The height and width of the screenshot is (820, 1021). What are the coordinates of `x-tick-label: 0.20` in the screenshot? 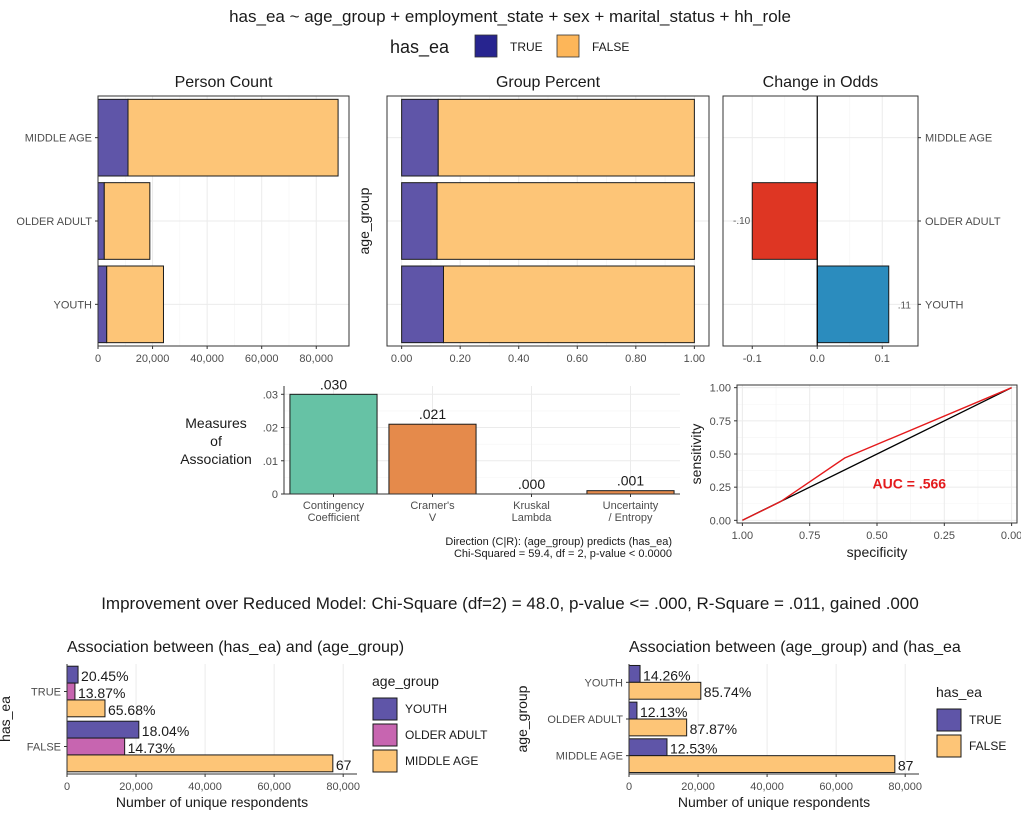 It's located at (459, 359).